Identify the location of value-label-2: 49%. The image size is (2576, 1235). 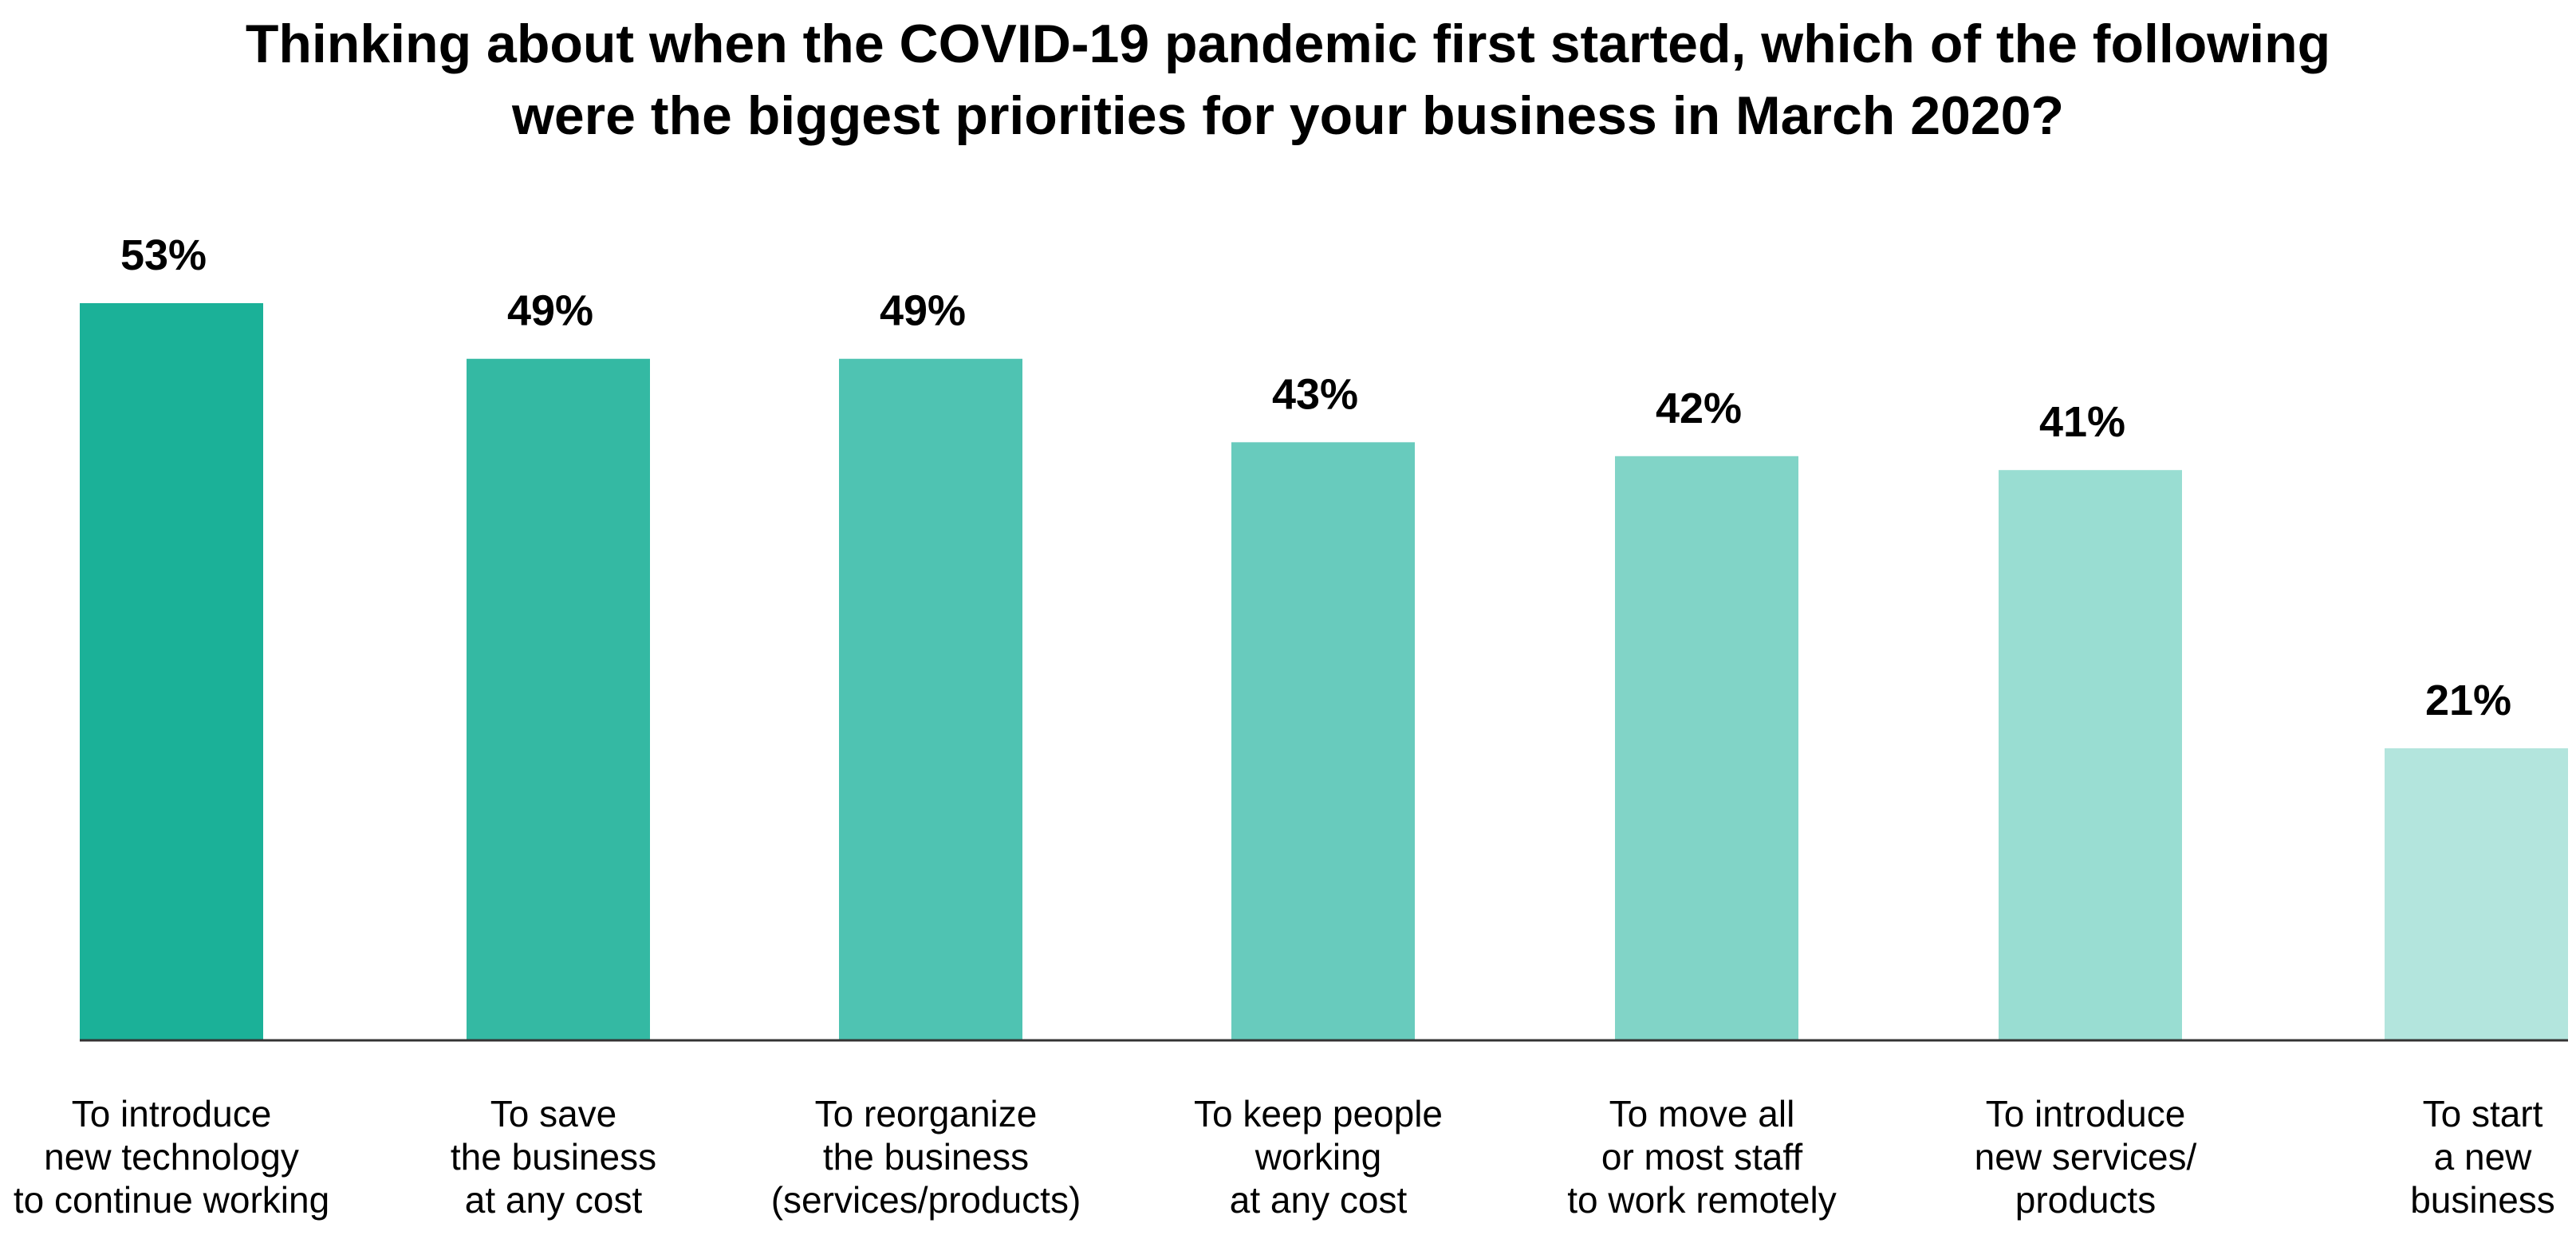
(550, 311).